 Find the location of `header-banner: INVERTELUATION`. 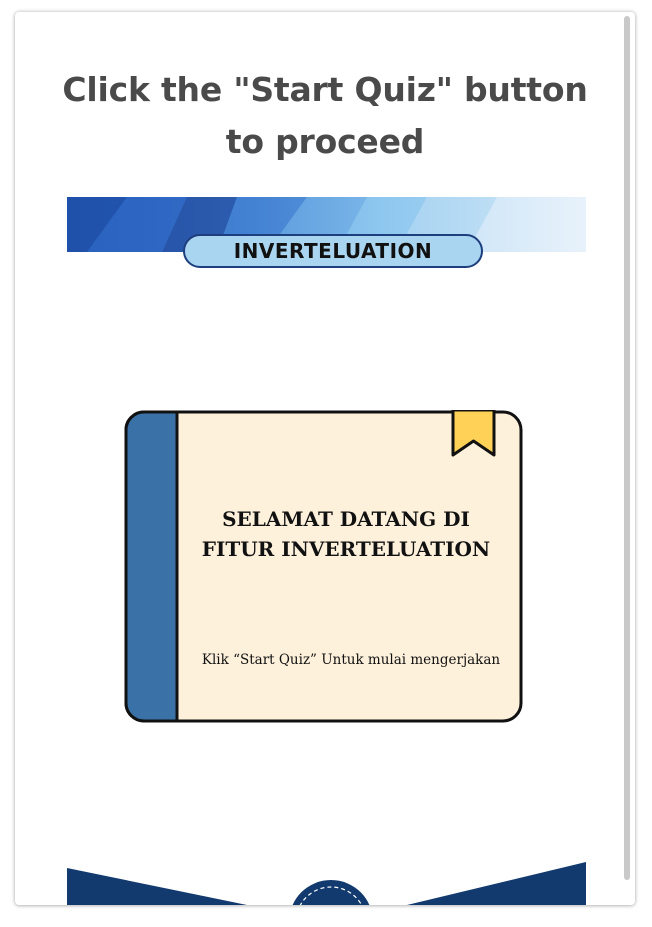

header-banner: INVERTELUATION is located at coordinates (326, 237).